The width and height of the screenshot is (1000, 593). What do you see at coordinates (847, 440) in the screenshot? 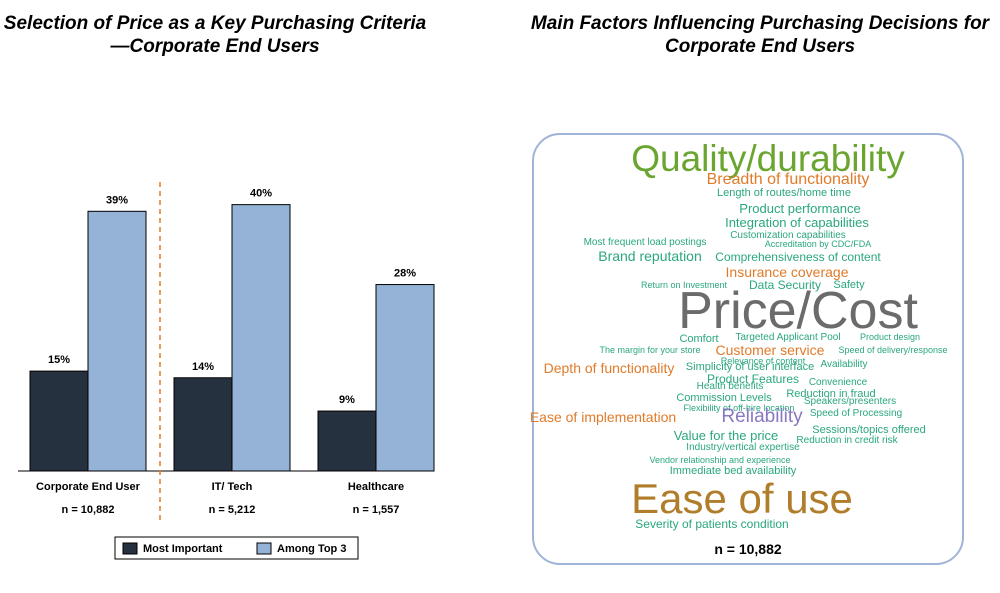
I see `word-cloud-term: Reduction in credit risk` at bounding box center [847, 440].